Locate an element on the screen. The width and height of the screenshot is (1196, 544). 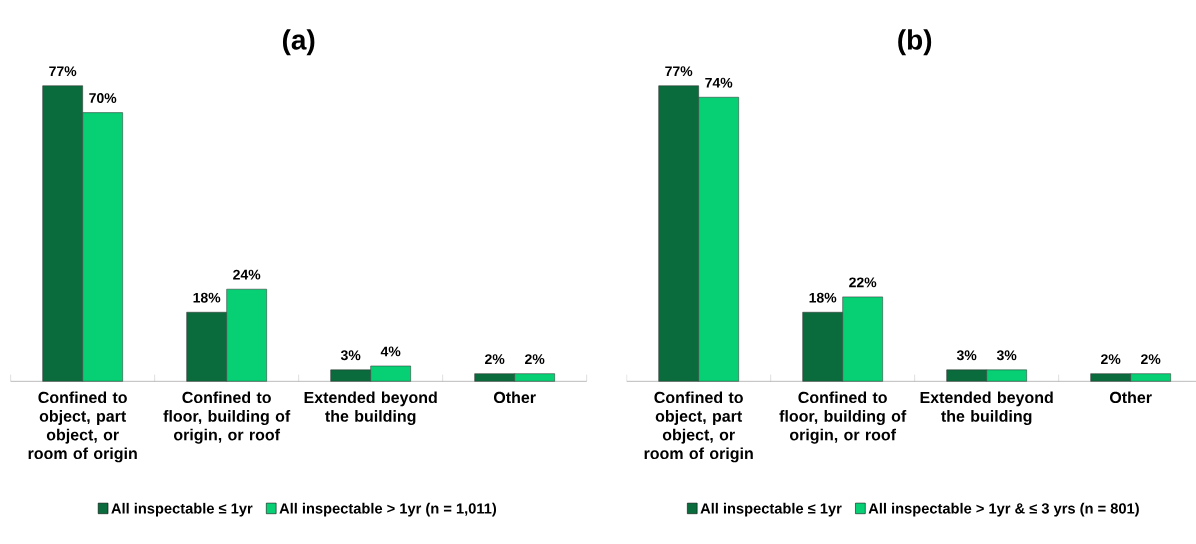
data-label: 74% is located at coordinates (719, 82).